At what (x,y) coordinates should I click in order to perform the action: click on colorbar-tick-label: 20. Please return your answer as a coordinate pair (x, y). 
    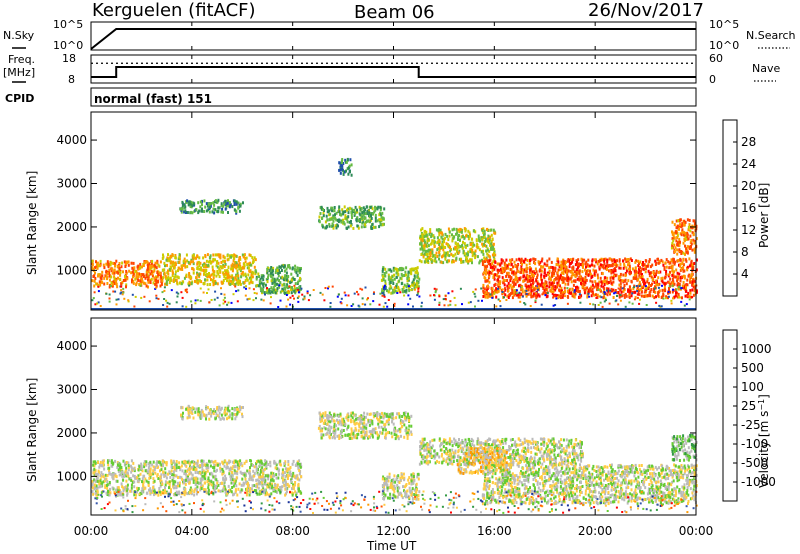
    Looking at the image, I should click on (748, 186).